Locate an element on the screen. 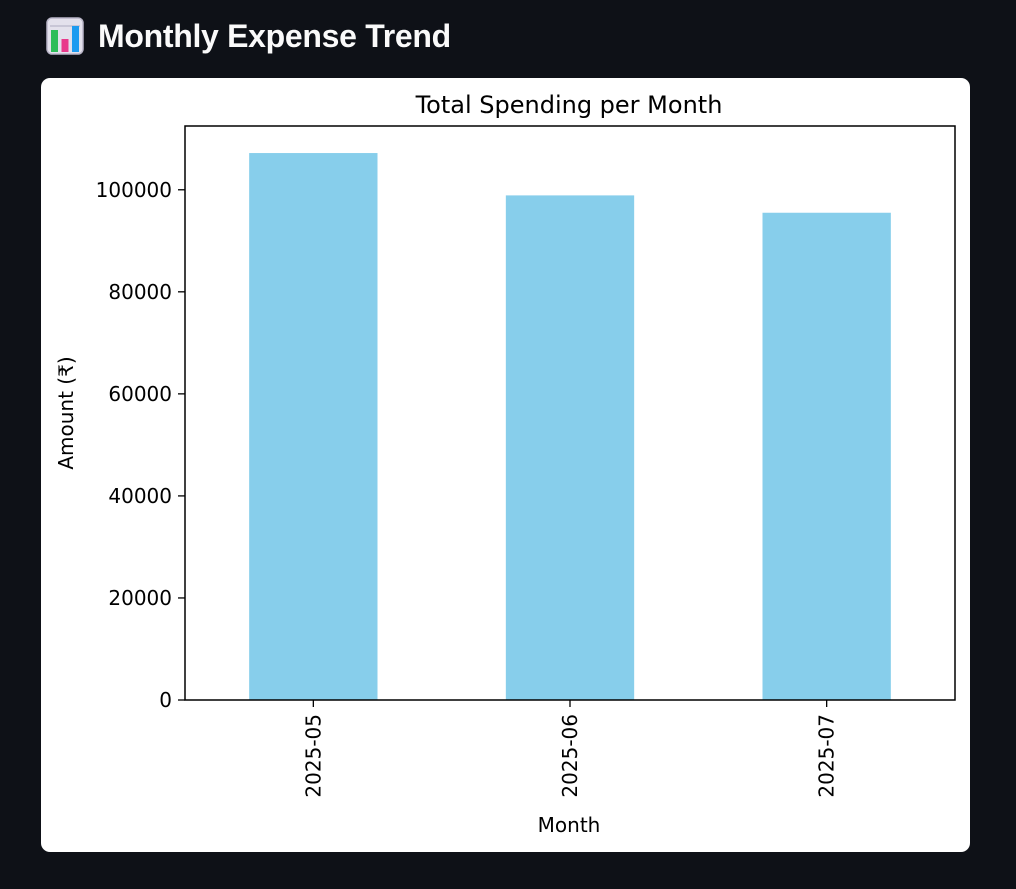 The height and width of the screenshot is (889, 1016). y-axis-ticks: 0 20000 40000 60000 80000 100000 is located at coordinates (140, 445).